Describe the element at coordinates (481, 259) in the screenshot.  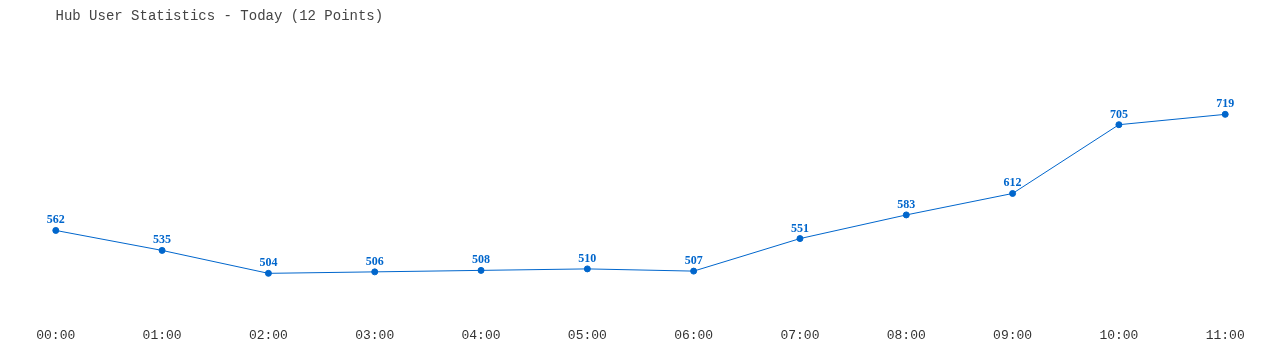
I see `data-label: 508` at that location.